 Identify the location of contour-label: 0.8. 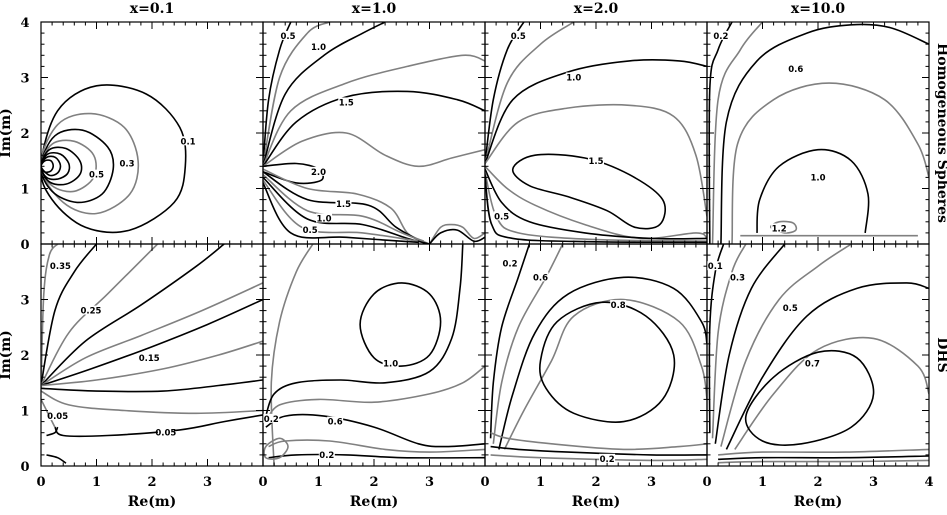
(618, 306).